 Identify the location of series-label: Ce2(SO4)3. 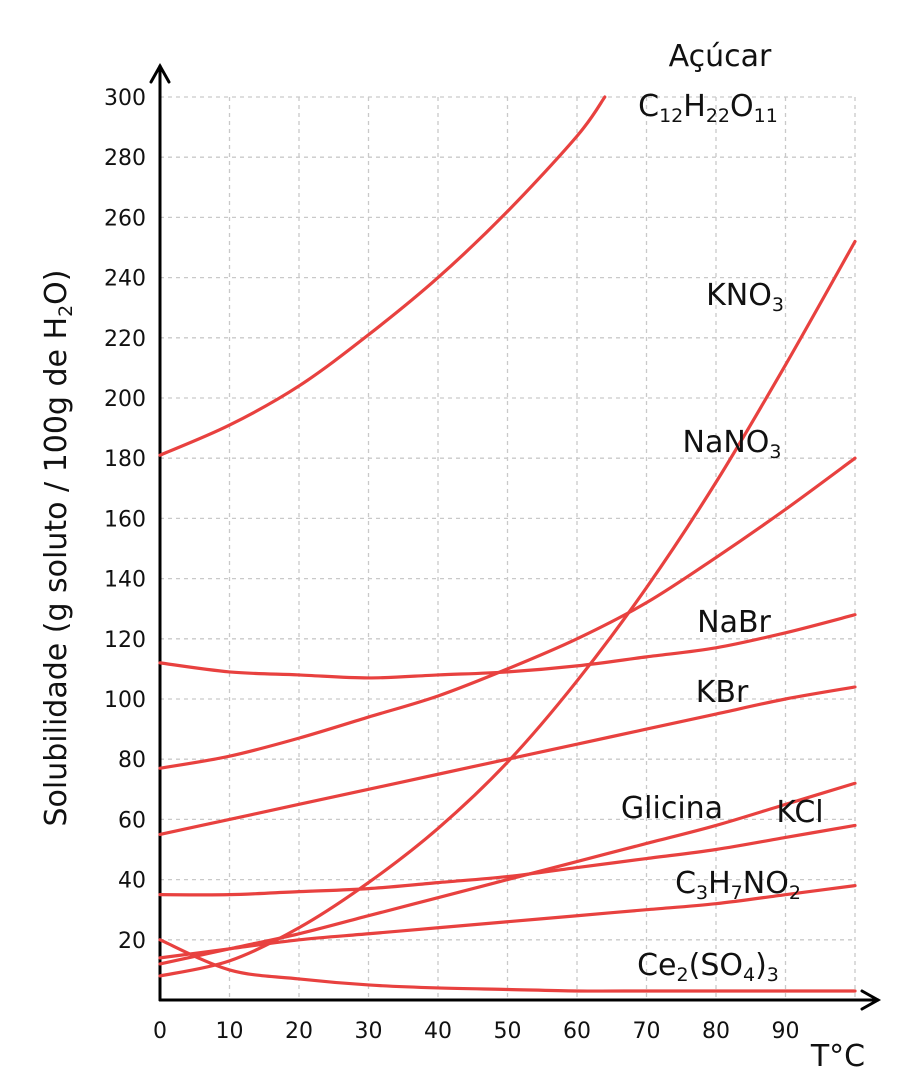
(708, 967).